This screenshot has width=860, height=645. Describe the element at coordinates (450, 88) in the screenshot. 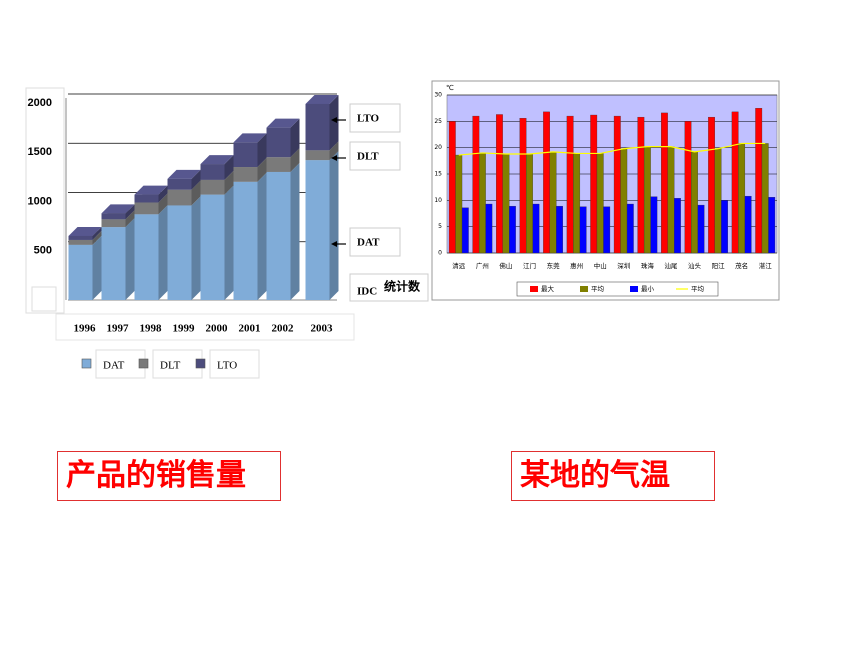

I see `y-axis-label: ℃` at that location.